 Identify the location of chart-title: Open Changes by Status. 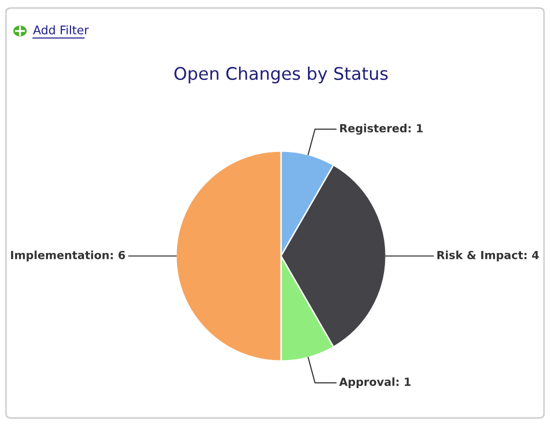
(281, 75).